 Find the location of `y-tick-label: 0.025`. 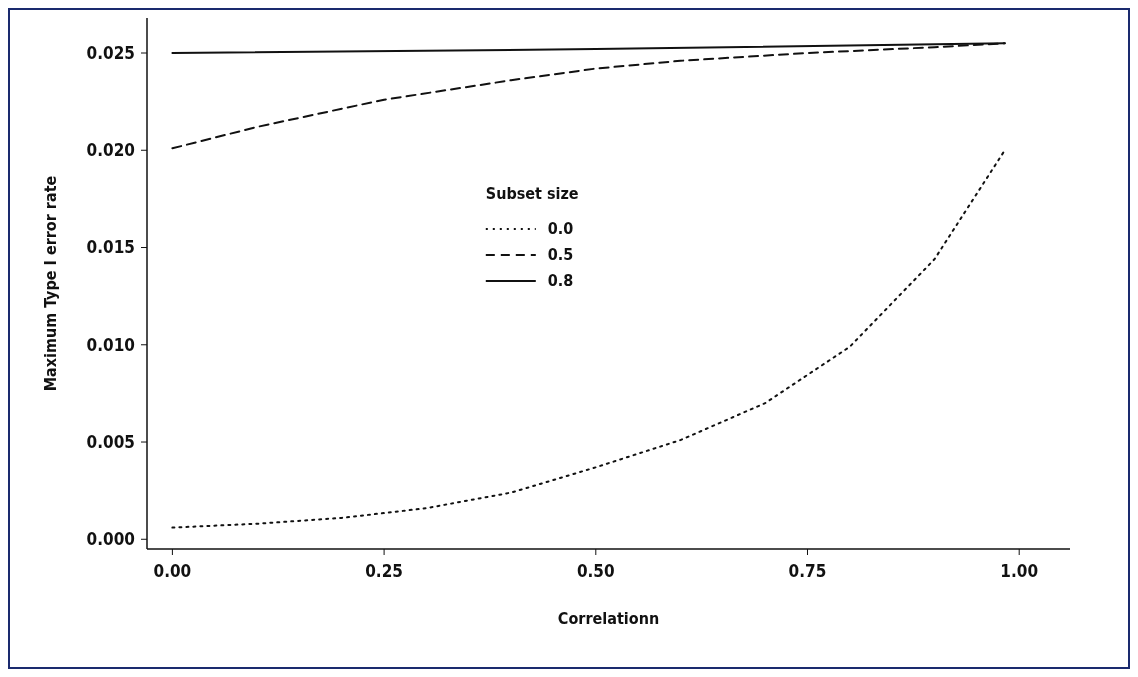

y-tick-label: 0.025 is located at coordinates (110, 52).